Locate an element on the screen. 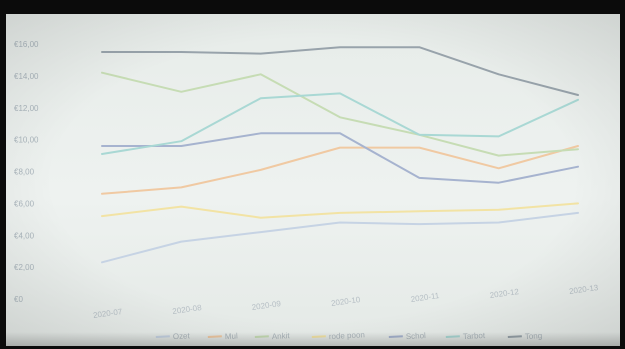  x-tick-label: 2020-10 is located at coordinates (345, 301).